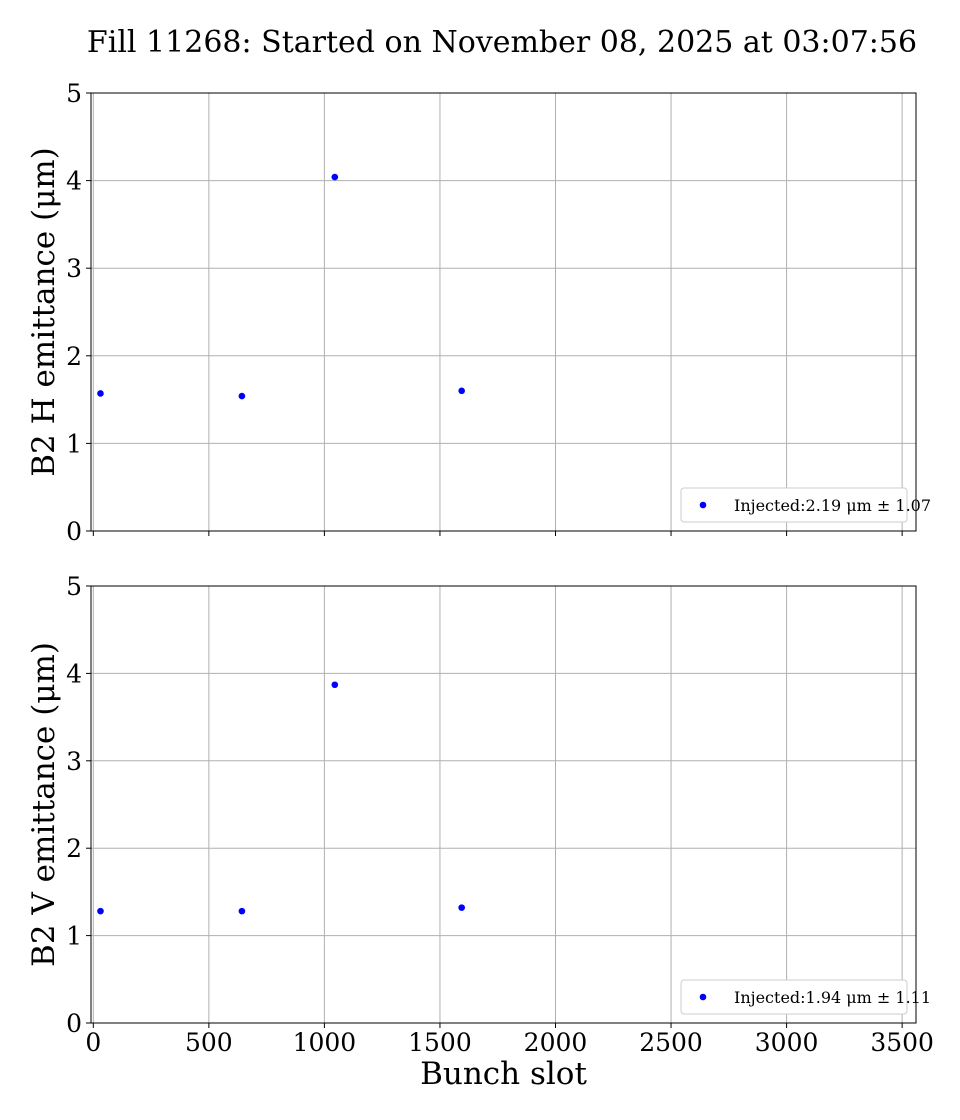 The image size is (960, 1120). Describe the element at coordinates (671, 1042) in the screenshot. I see `x-tick-label: 2500` at that location.